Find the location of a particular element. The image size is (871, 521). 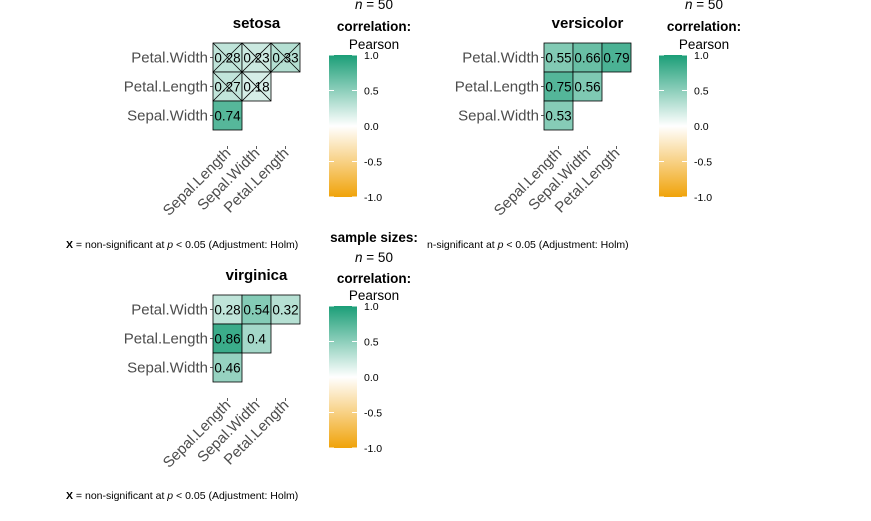

cell-label: 0.33 is located at coordinates (285, 58).